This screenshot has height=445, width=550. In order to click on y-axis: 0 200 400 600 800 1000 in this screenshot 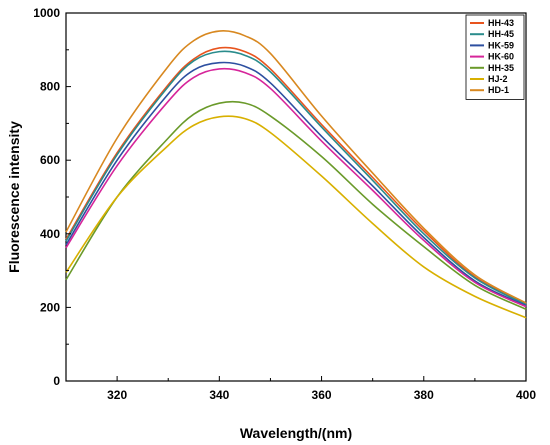, I will do `click(52, 197)`.